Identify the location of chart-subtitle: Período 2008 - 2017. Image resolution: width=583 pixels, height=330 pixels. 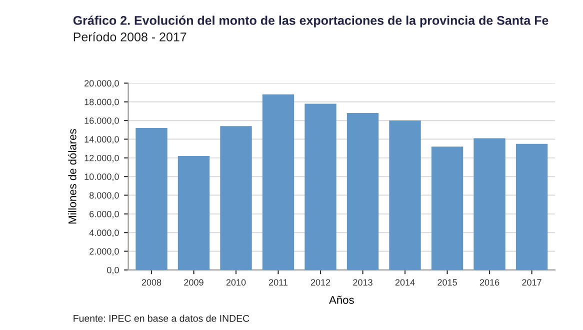
(130, 37).